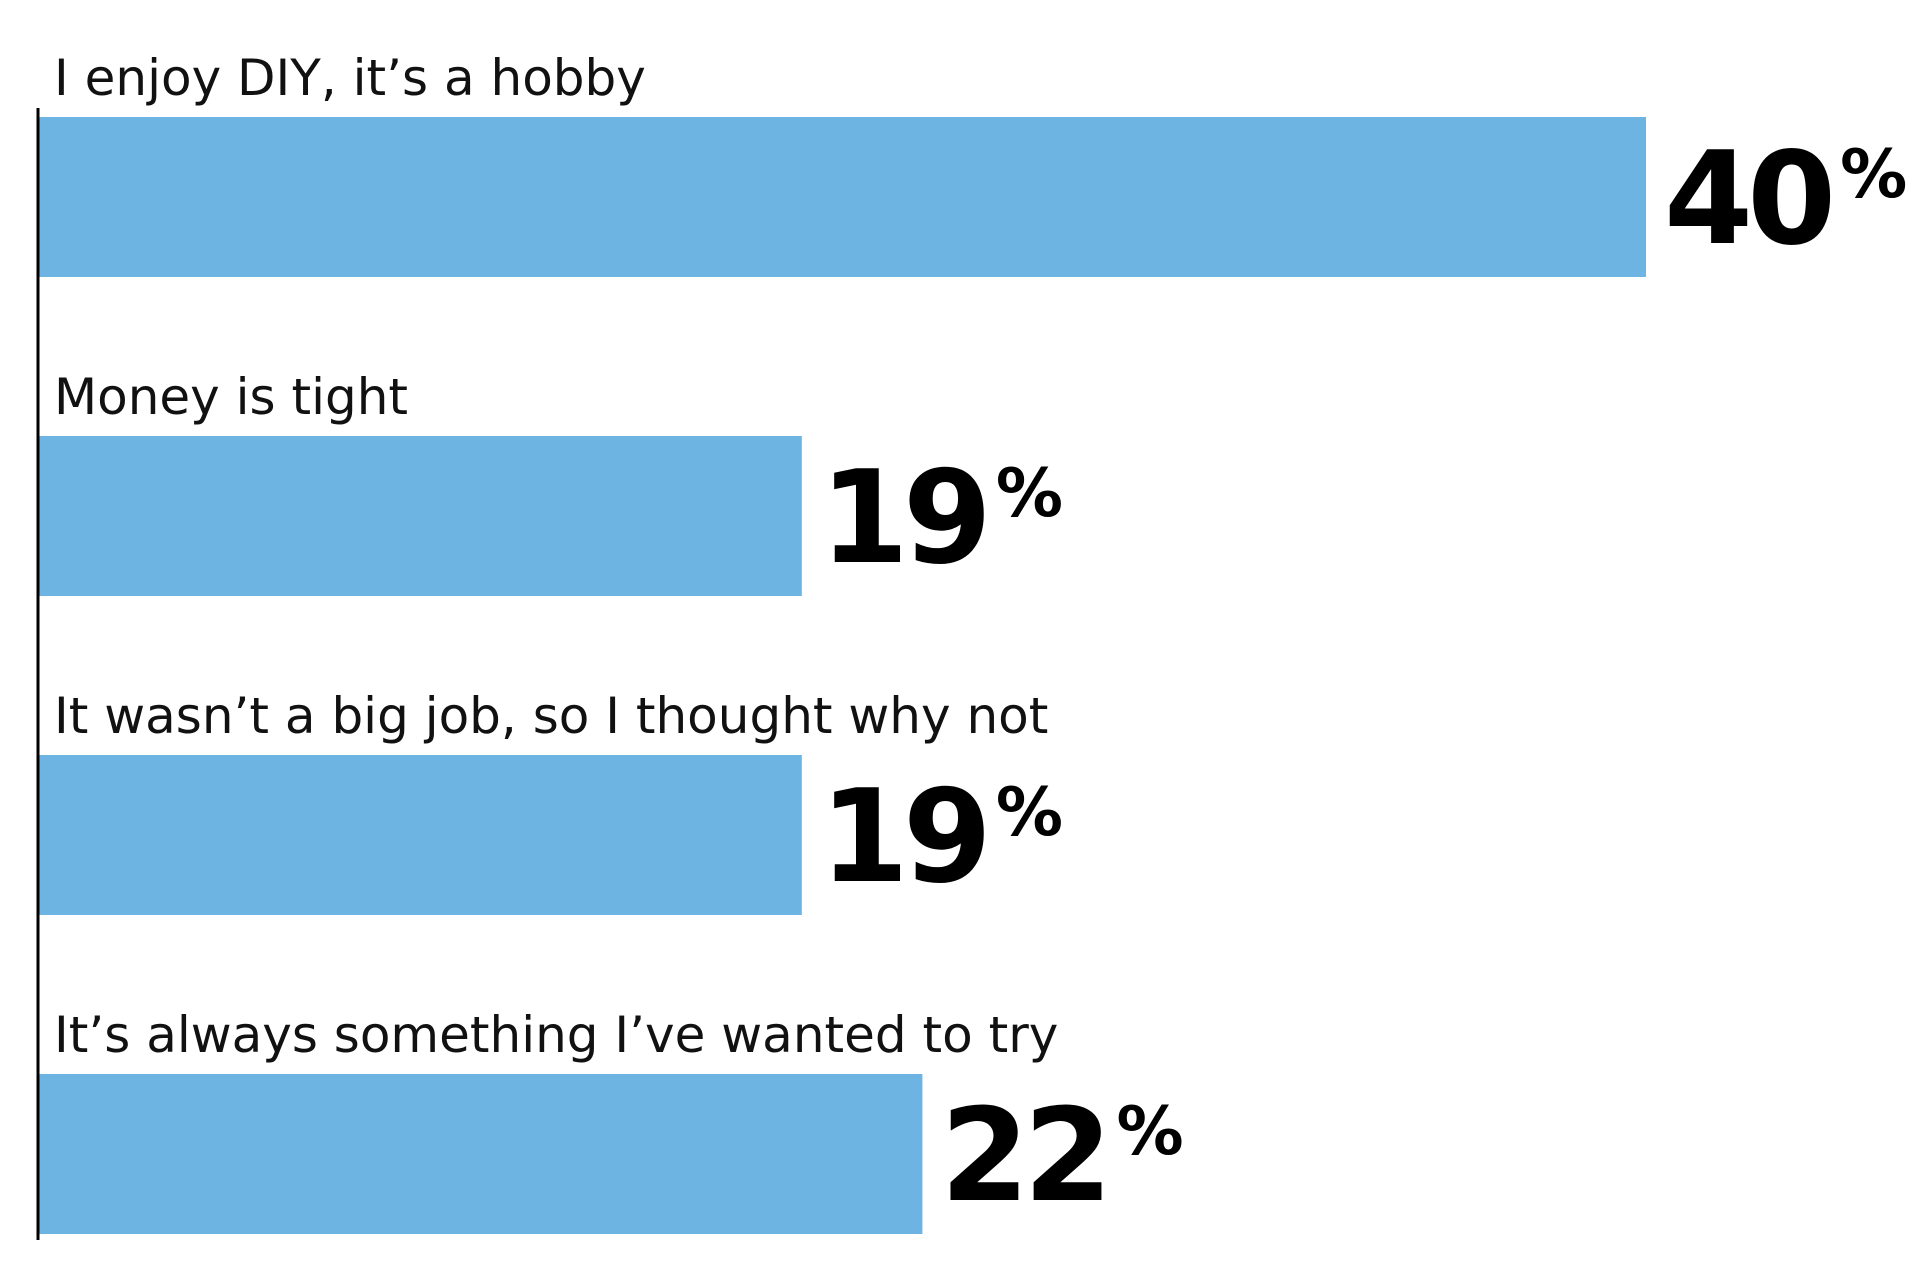 This screenshot has width=1920, height=1277. What do you see at coordinates (350, 78) in the screenshot?
I see `category-label: I enjoy DIY, it’s a hobby` at bounding box center [350, 78].